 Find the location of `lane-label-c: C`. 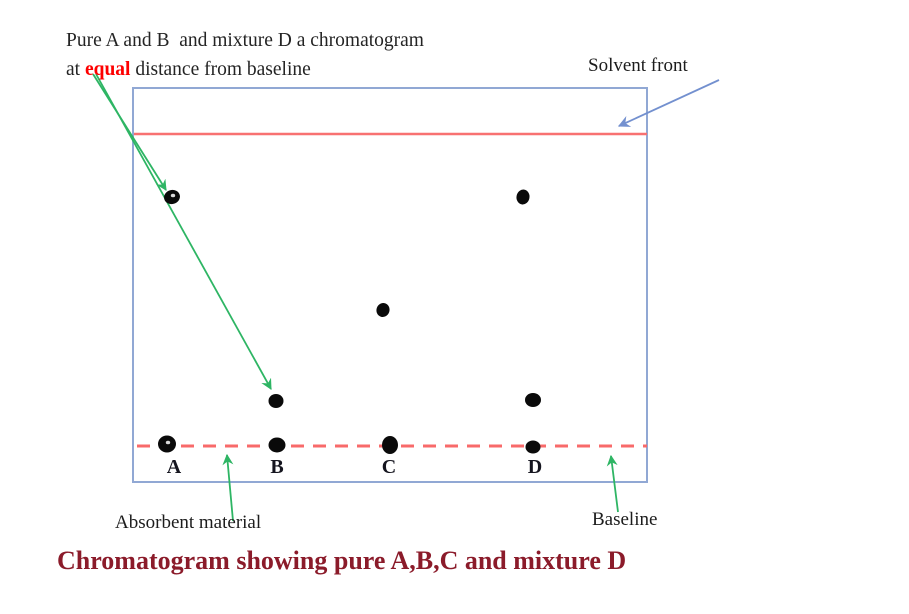

lane-label-c: C is located at coordinates (389, 467).